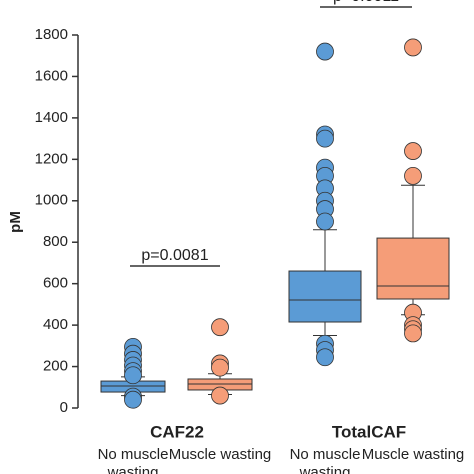  I want to click on y-tick-label: 200, so click(55, 366).